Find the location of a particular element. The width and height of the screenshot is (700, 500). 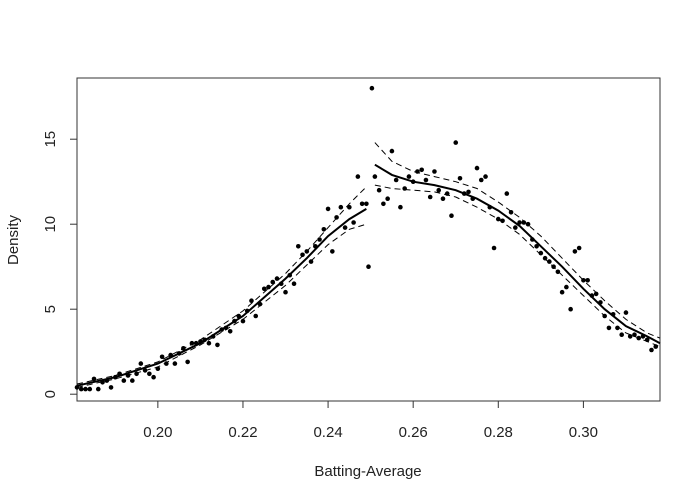

y-tick-label: 15 is located at coordinates (50, 139).